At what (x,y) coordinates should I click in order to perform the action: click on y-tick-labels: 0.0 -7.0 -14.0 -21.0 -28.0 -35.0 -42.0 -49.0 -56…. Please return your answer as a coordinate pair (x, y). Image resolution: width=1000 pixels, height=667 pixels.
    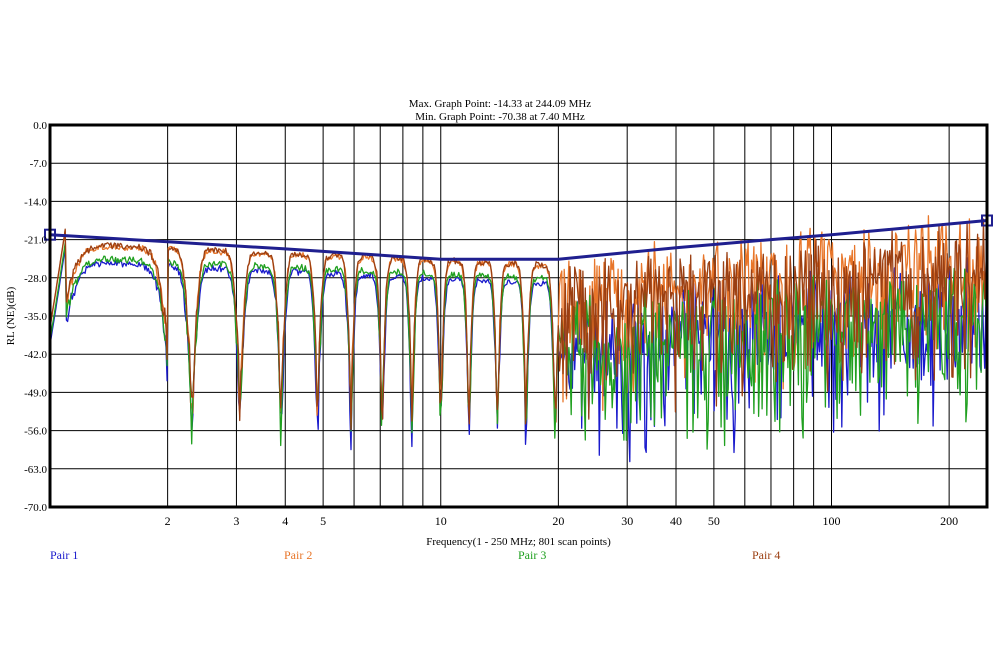
    Looking at the image, I should click on (35, 317).